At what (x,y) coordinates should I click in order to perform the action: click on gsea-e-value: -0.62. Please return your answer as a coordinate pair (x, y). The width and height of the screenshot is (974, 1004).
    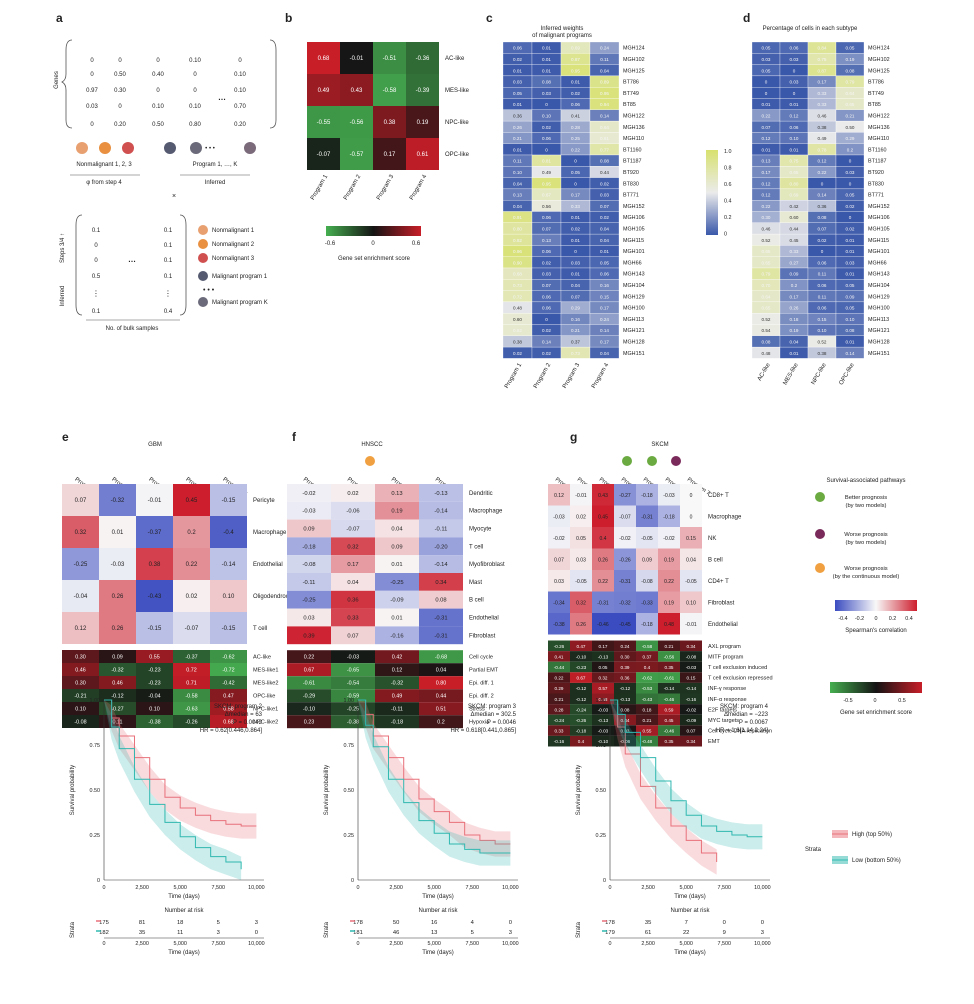
    Looking at the image, I should click on (228, 658).